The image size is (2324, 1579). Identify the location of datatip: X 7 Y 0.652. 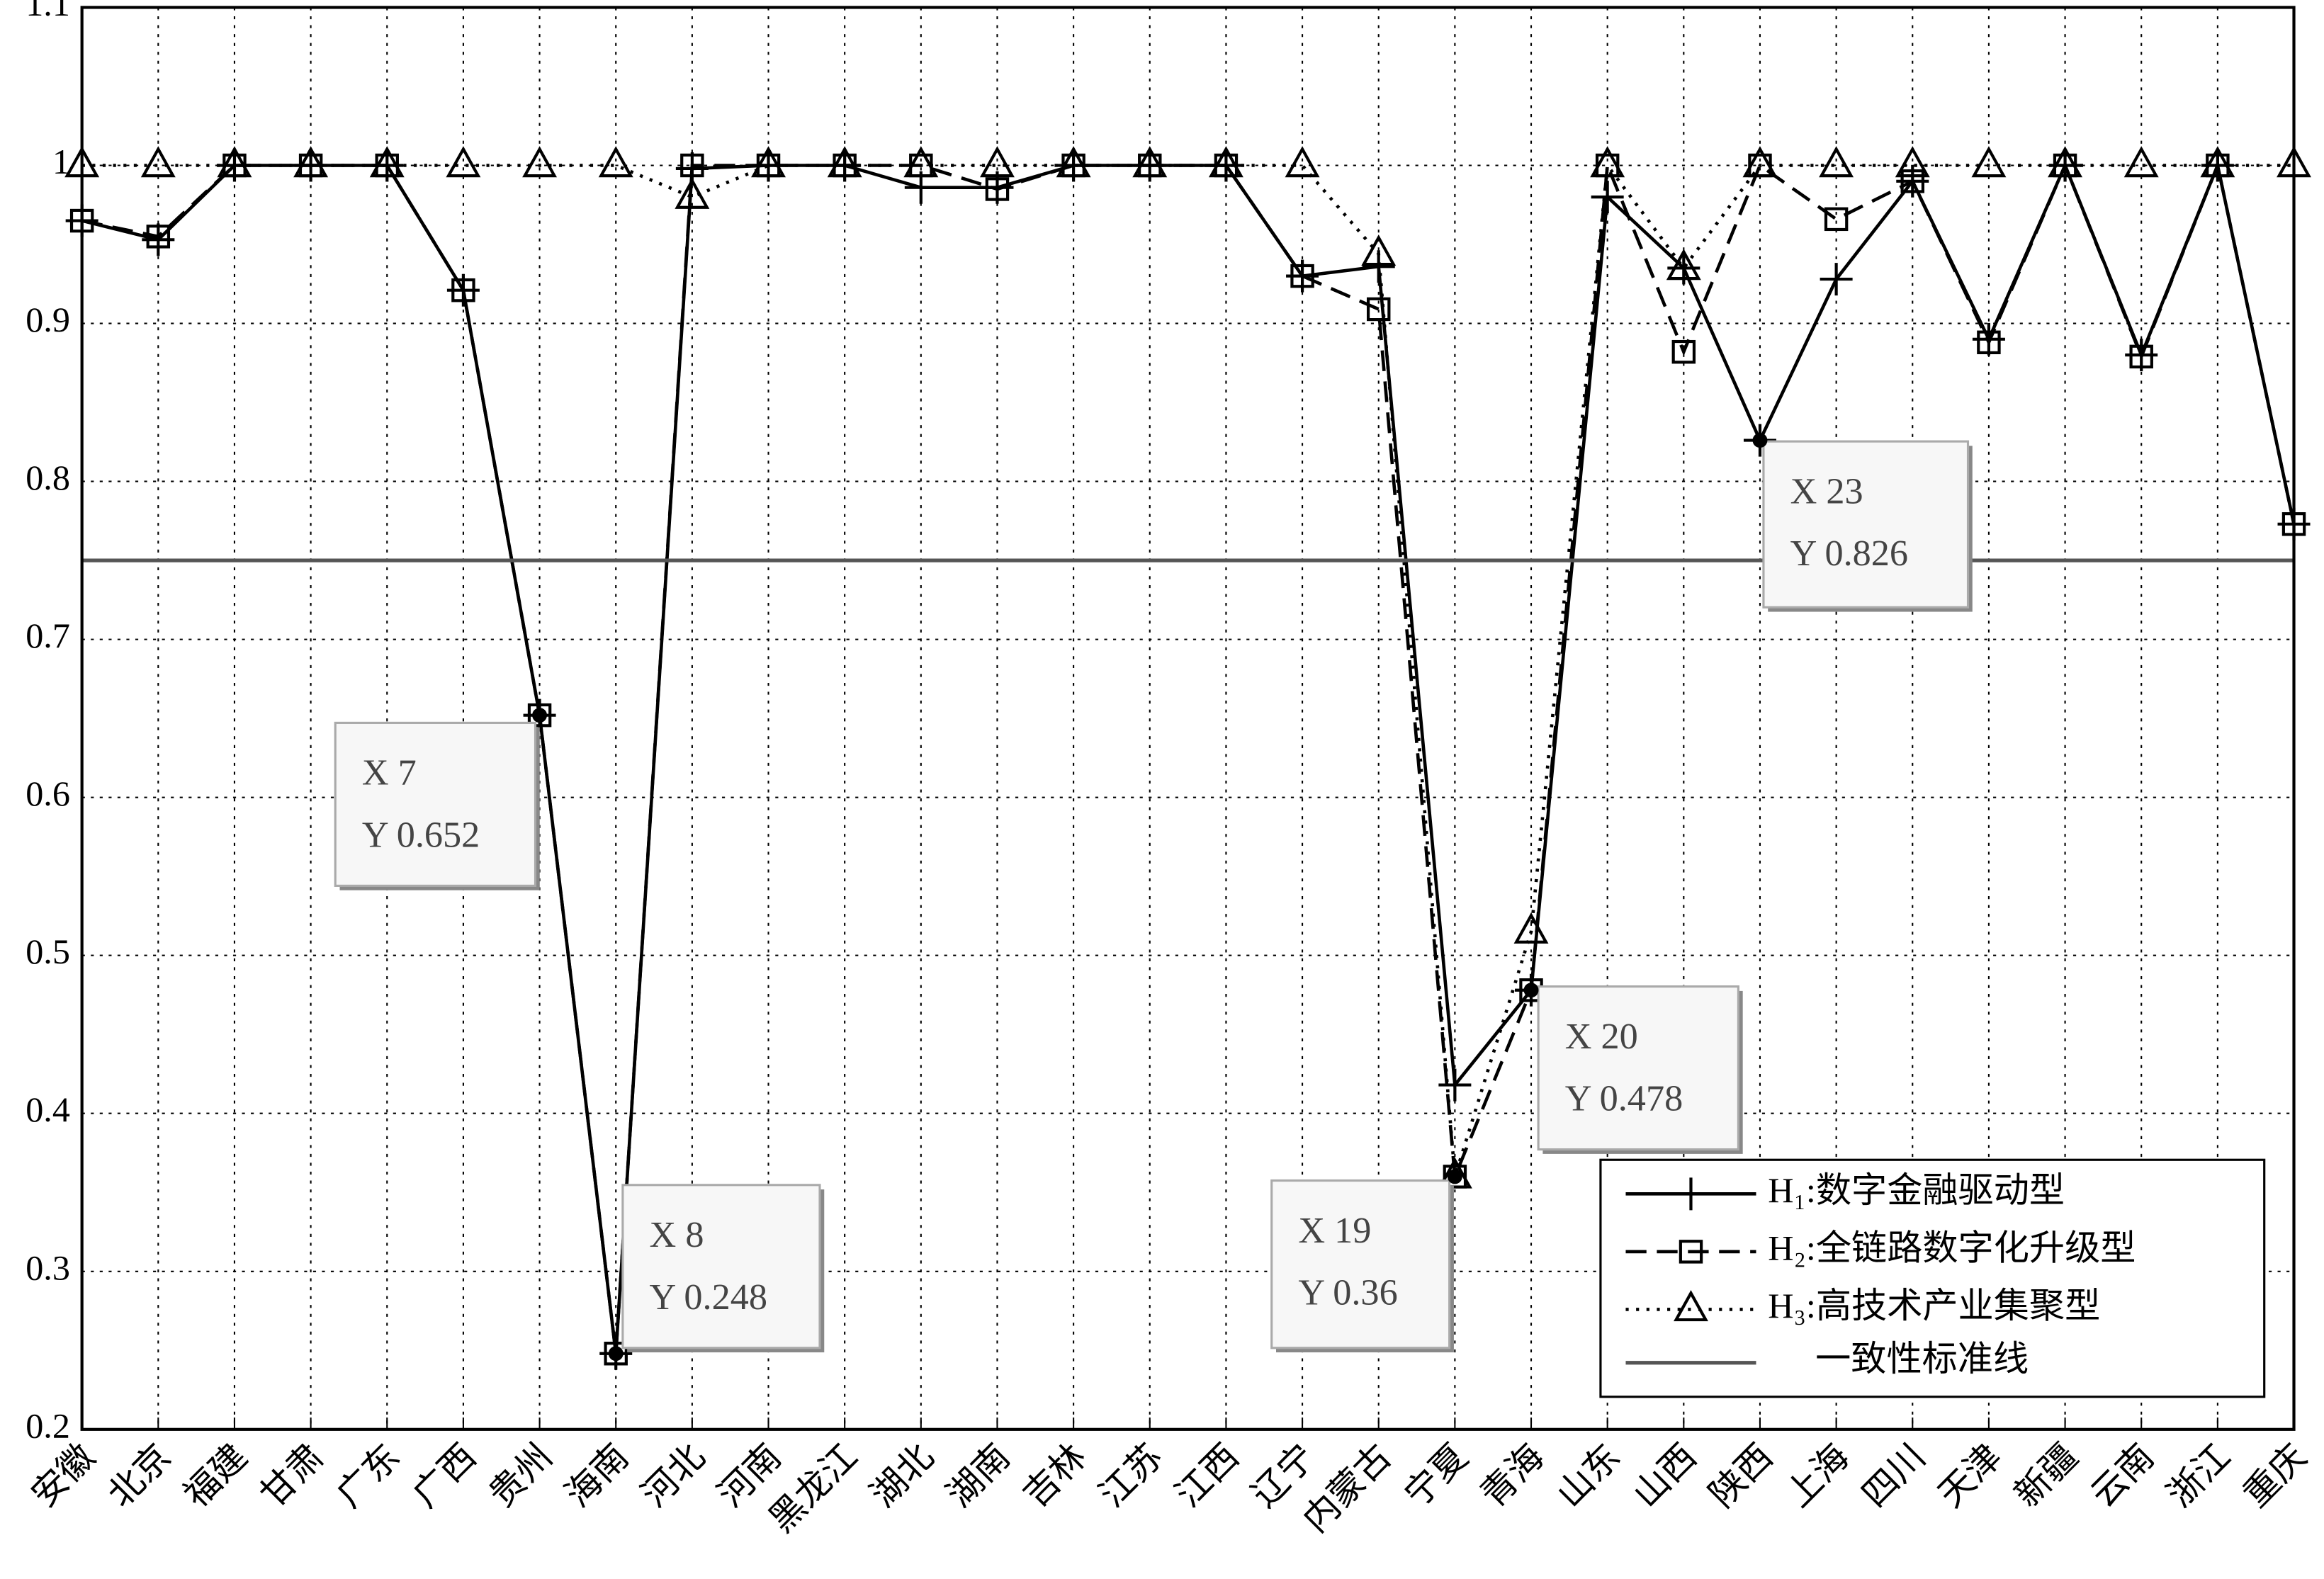
(437, 806).